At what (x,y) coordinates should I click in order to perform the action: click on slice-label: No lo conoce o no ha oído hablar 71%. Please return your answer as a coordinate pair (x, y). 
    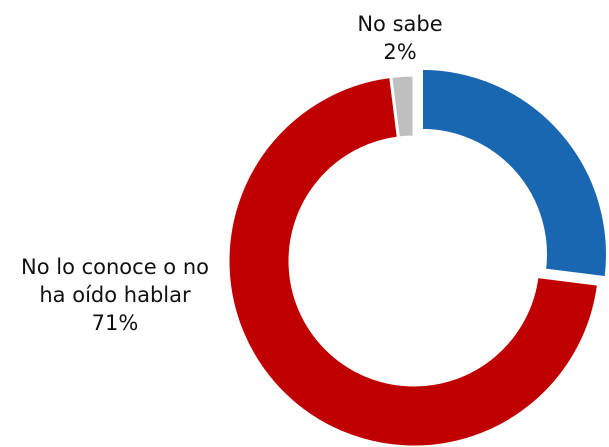
    Looking at the image, I should click on (115, 295).